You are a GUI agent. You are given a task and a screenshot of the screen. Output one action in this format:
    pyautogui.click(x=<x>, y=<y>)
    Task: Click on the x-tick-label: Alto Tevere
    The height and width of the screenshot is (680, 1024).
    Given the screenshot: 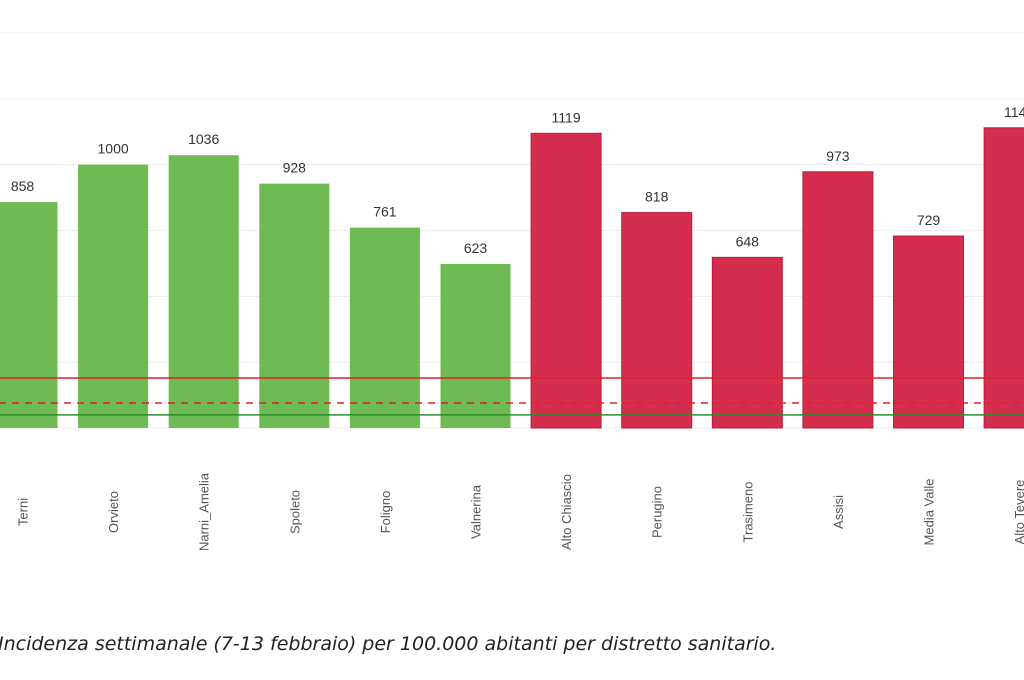 What is the action you would take?
    pyautogui.click(x=1018, y=512)
    